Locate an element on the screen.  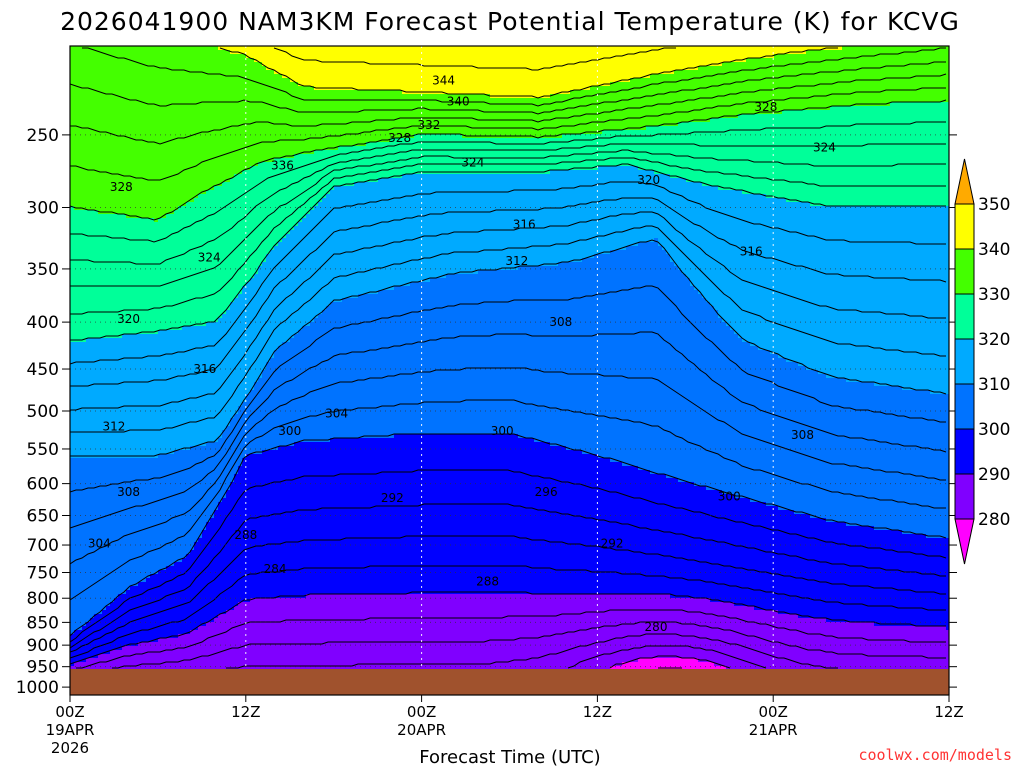
y-tick-label: 350 is located at coordinates (43, 270).